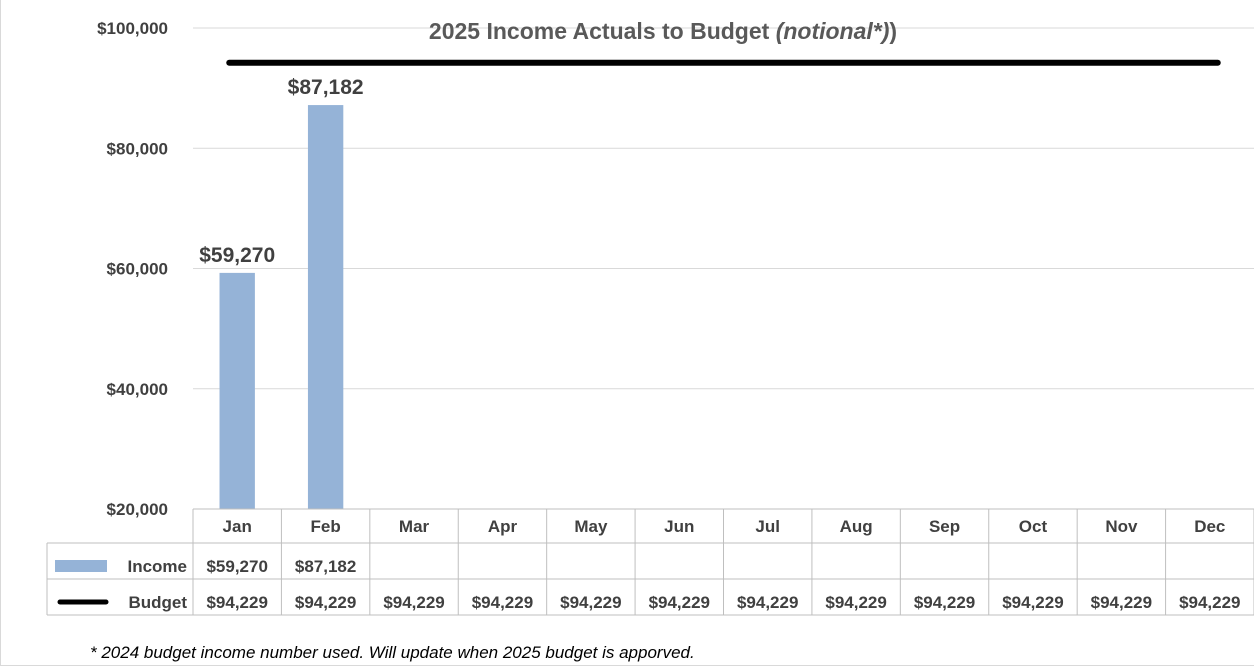  Describe the element at coordinates (326, 526) in the screenshot. I see `x-category-label: Feb` at that location.